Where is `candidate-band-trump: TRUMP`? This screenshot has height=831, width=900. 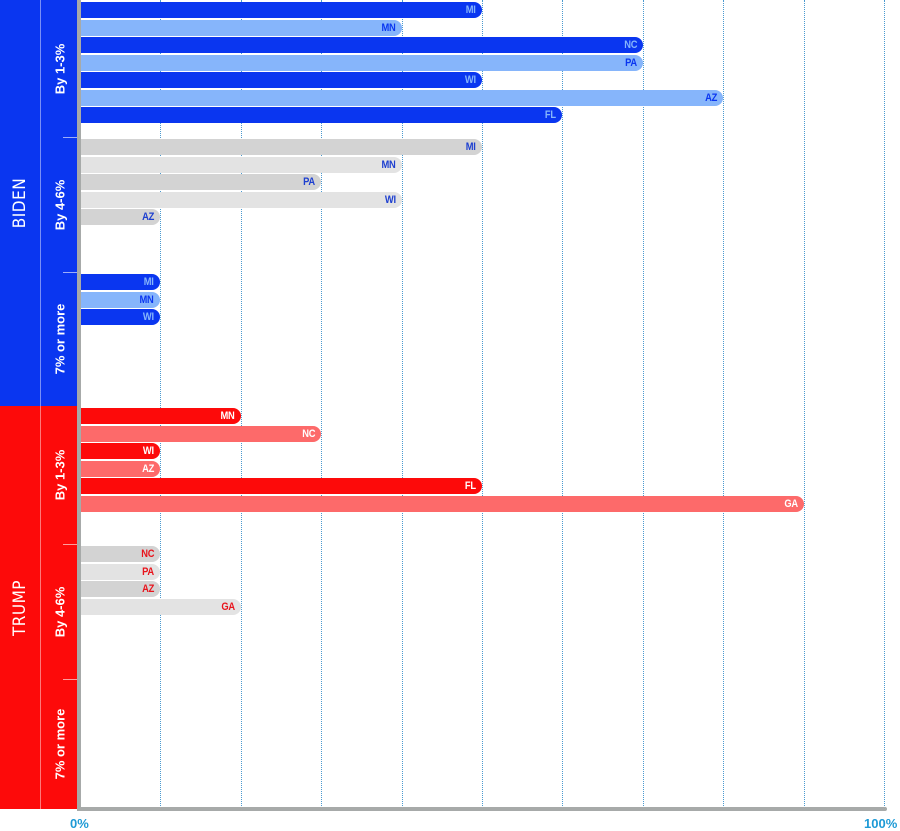
candidate-band-trump: TRUMP is located at coordinates (39, 607).